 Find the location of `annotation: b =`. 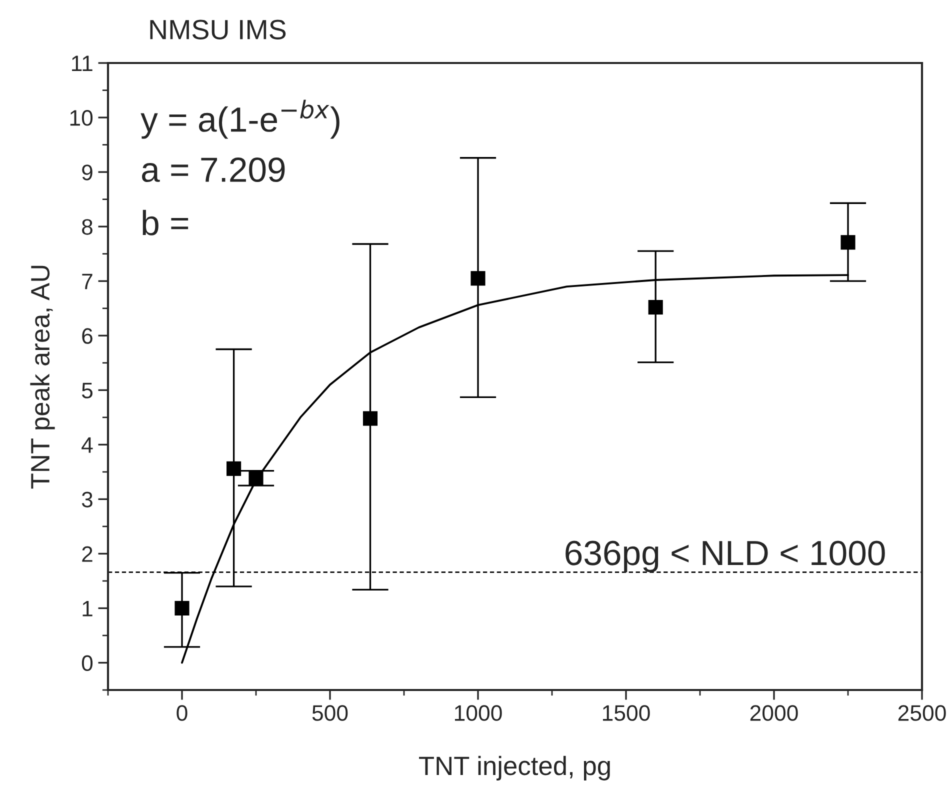

annotation: b = is located at coordinates (165, 223).